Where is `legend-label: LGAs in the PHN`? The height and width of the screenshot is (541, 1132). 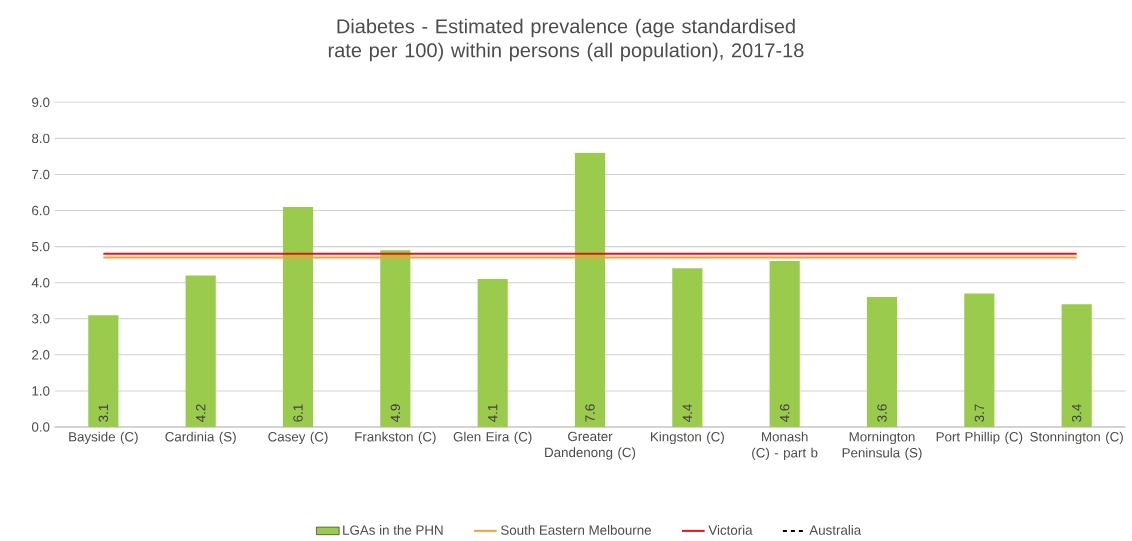
legend-label: LGAs in the PHN is located at coordinates (393, 530).